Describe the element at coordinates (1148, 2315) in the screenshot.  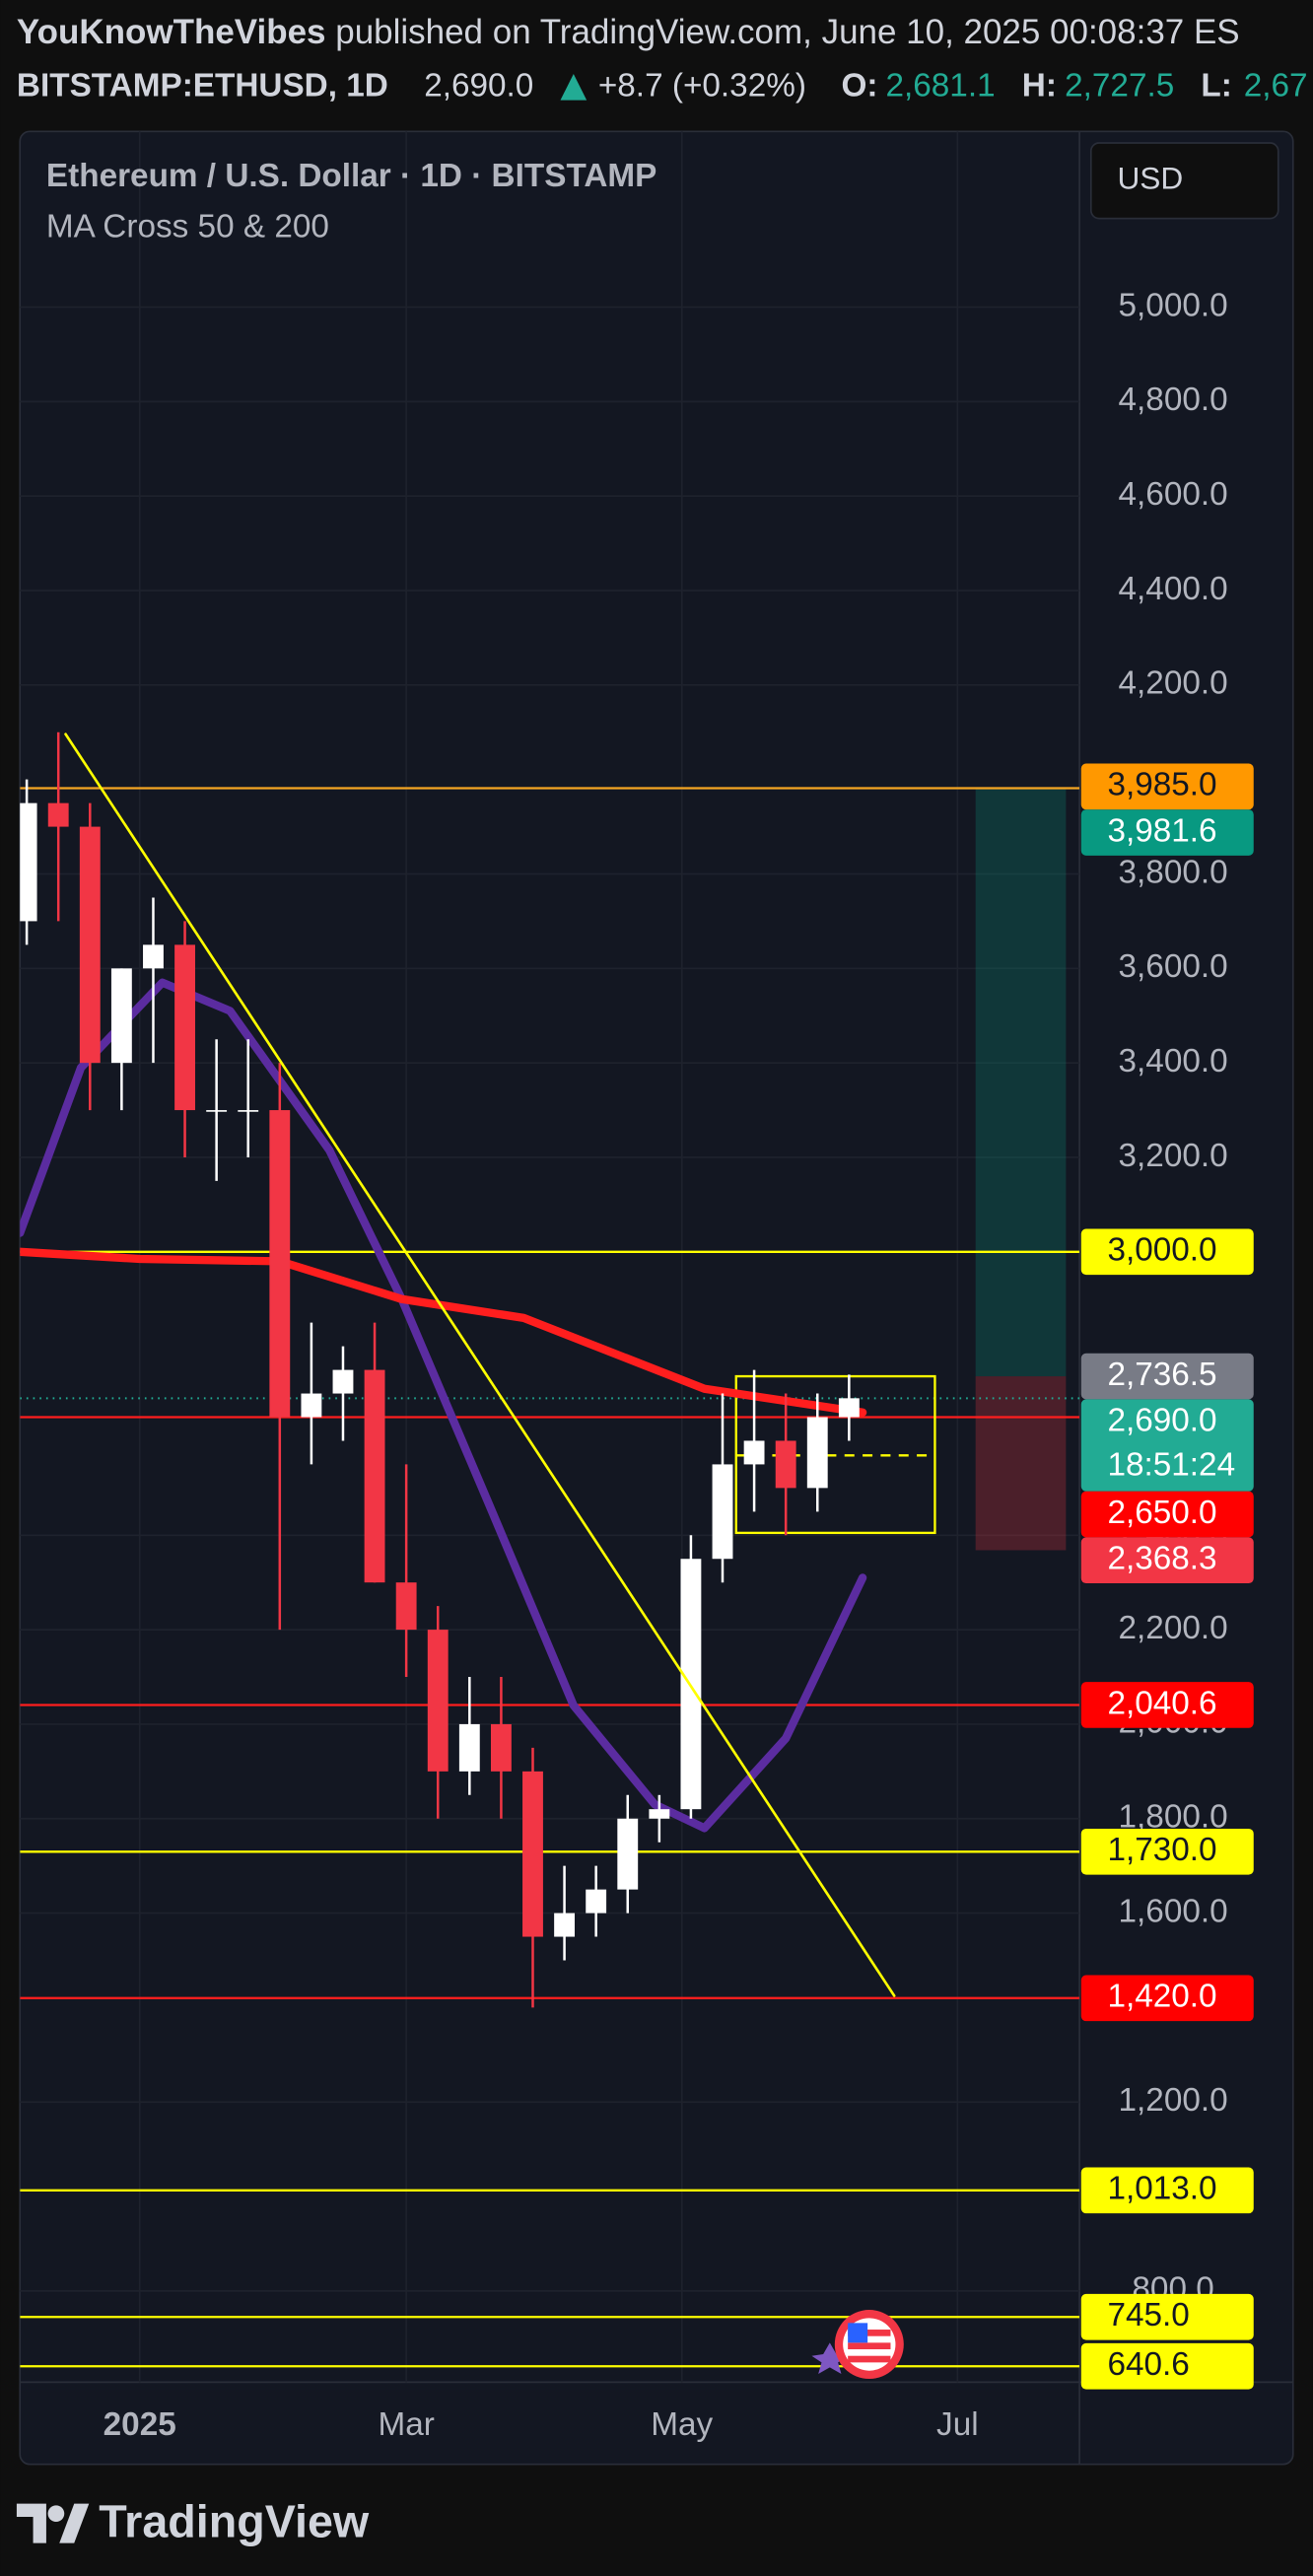
I see `price-tag-label: 745.0` at that location.